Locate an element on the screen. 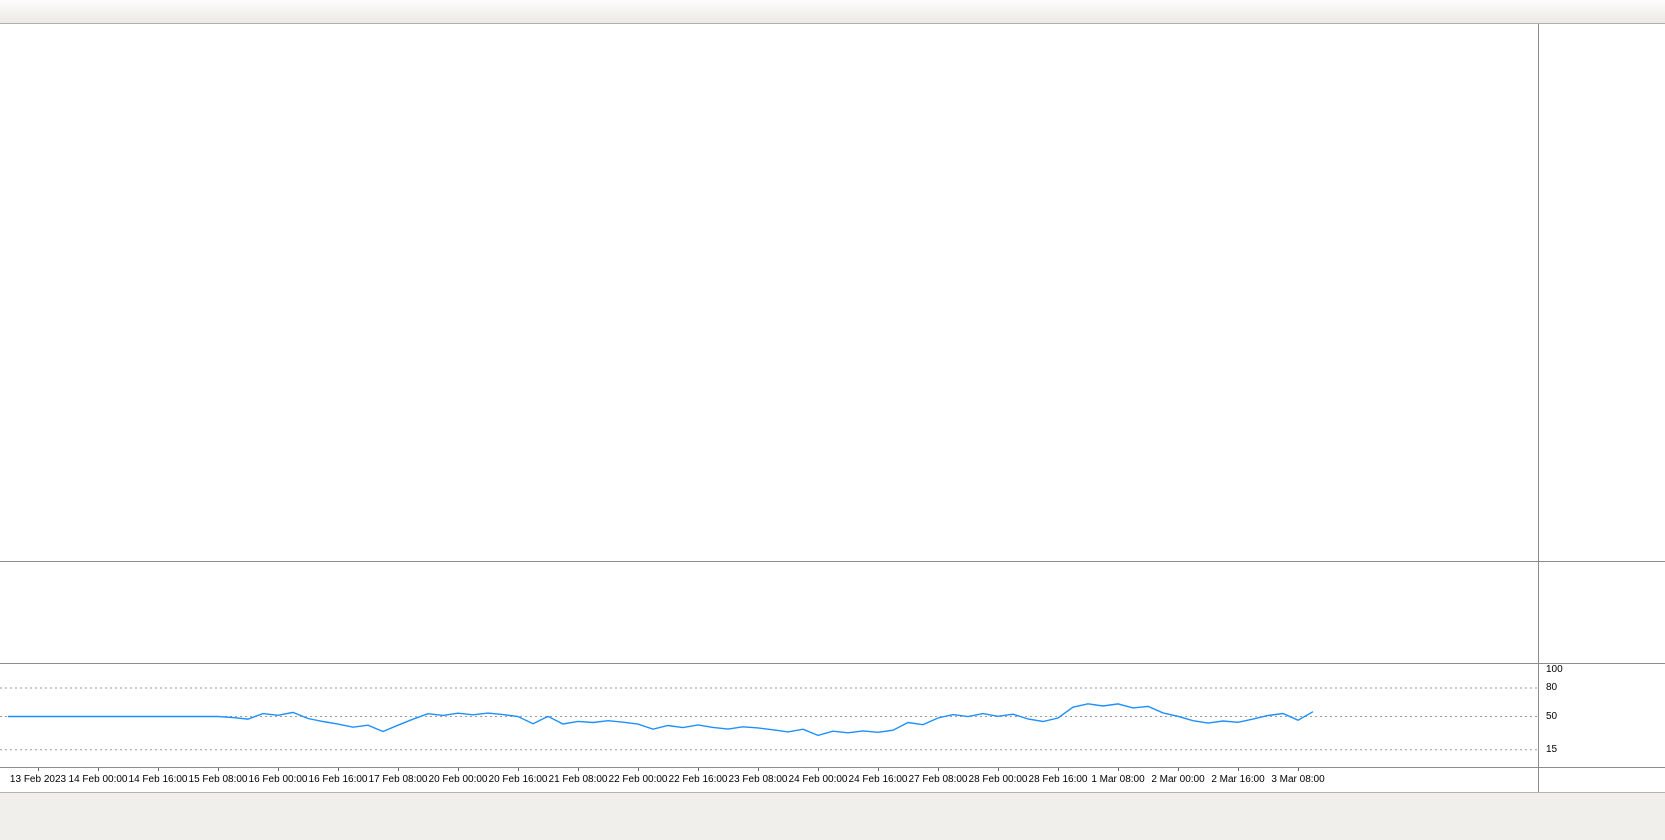 This screenshot has height=840, width=1665. rsi-line is located at coordinates (661, 720).